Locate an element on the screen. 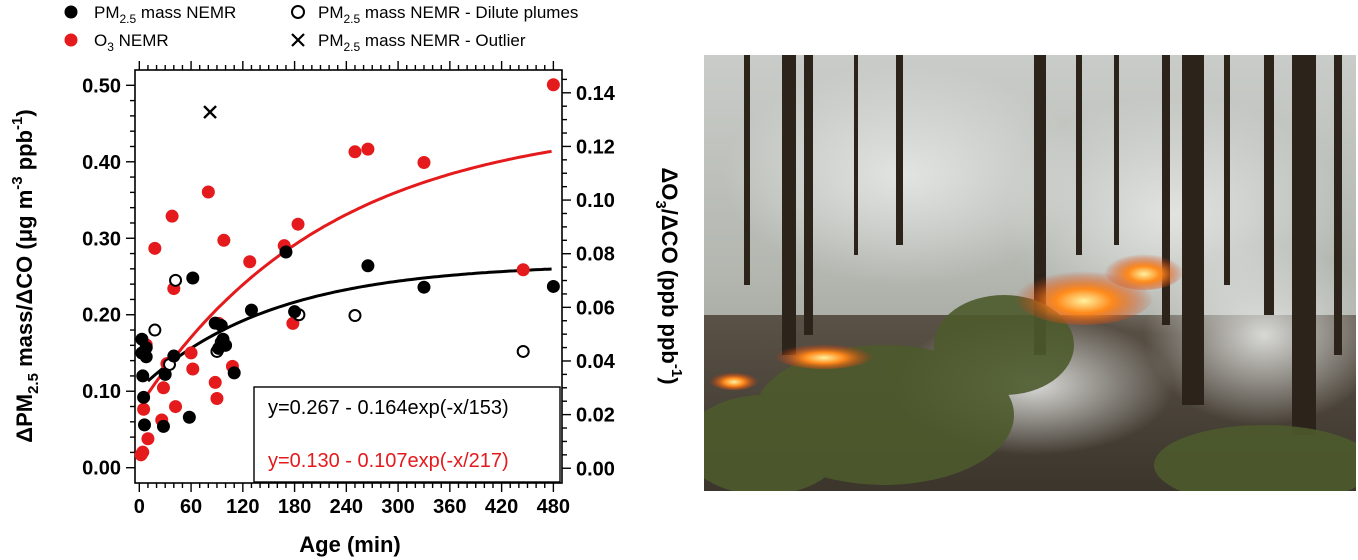  x-tick-label: 360 is located at coordinates (449, 507).